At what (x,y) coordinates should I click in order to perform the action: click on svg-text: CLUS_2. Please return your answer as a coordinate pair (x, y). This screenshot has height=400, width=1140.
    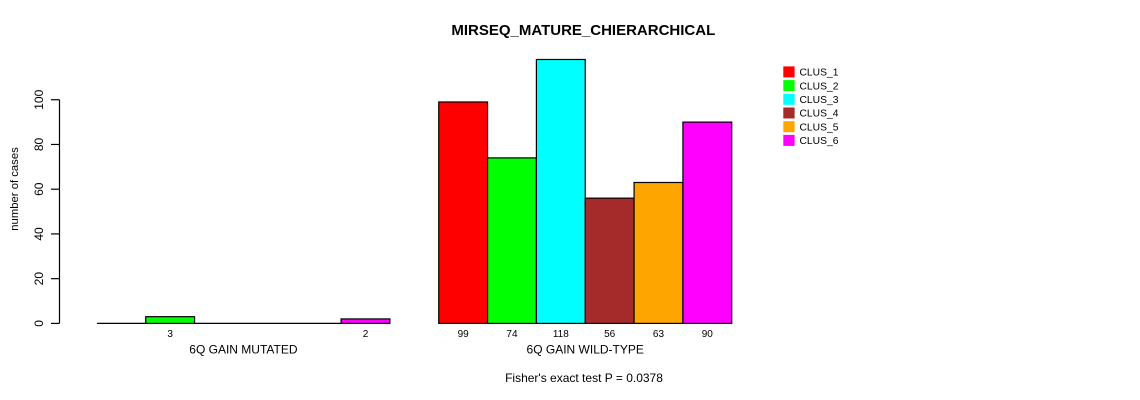
    Looking at the image, I should click on (819, 86).